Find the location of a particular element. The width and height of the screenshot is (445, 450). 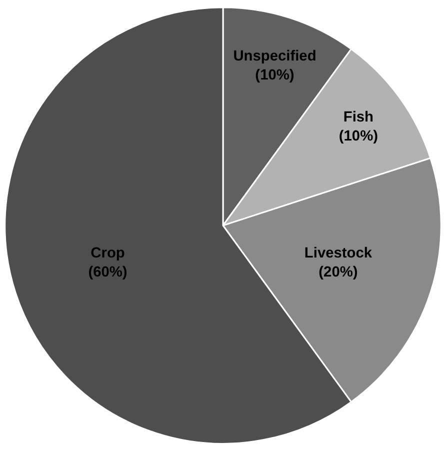

slice-label: Livestock is located at coordinates (338, 253).